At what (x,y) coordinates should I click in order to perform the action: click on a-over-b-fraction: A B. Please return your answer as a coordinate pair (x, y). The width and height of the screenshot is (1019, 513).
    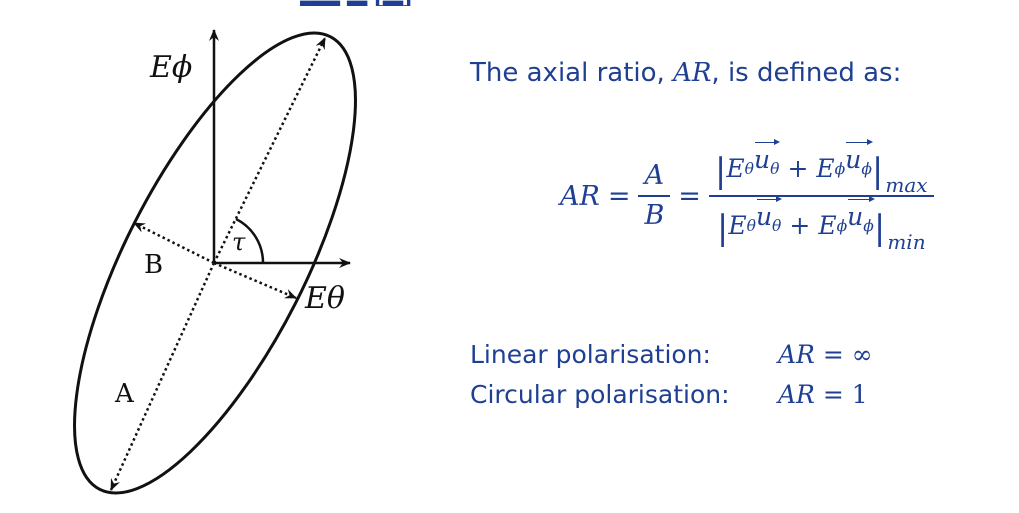
    Looking at the image, I should click on (654, 196).